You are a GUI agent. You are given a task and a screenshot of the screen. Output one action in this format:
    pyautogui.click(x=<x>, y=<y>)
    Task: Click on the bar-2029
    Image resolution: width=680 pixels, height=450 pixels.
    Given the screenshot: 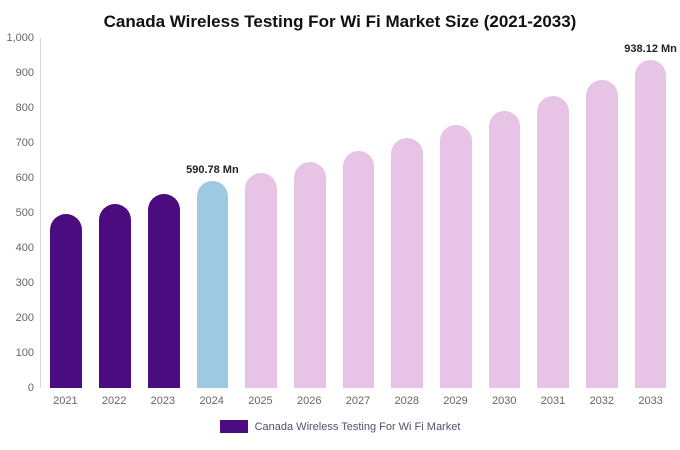 What is the action you would take?
    pyautogui.click(x=455, y=256)
    